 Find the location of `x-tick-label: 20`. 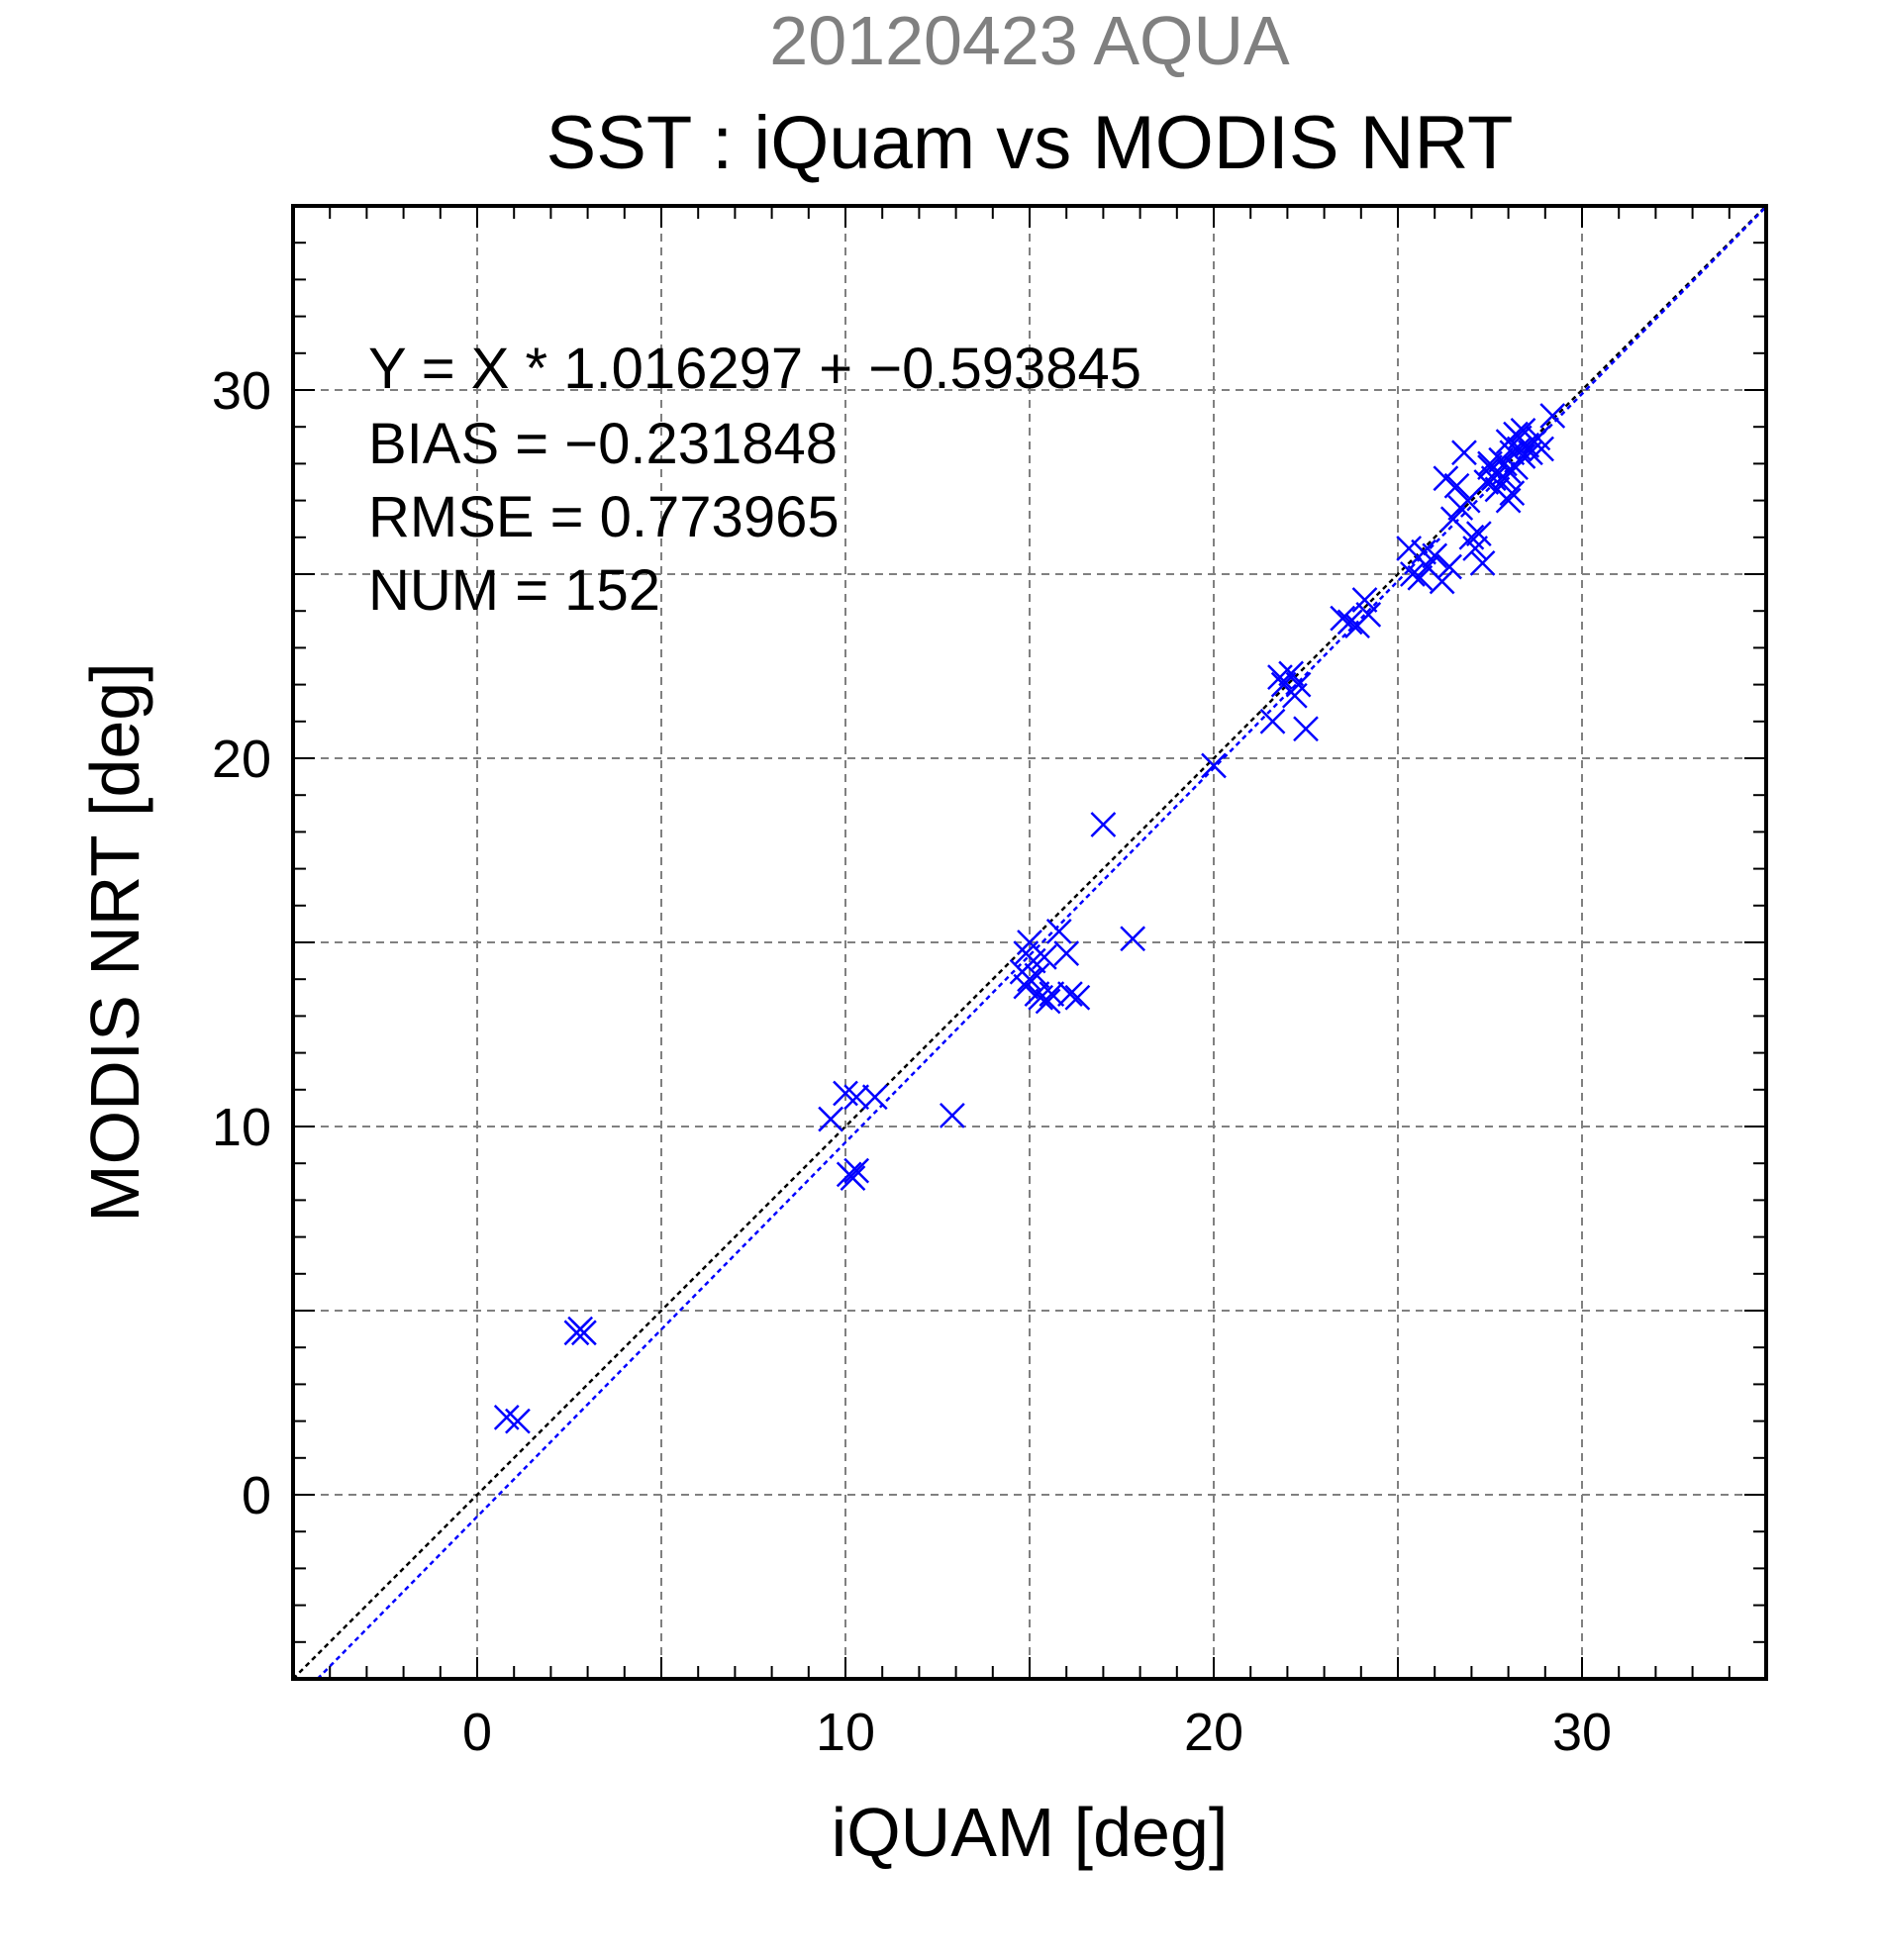

x-tick-label: 20 is located at coordinates (1213, 1732).